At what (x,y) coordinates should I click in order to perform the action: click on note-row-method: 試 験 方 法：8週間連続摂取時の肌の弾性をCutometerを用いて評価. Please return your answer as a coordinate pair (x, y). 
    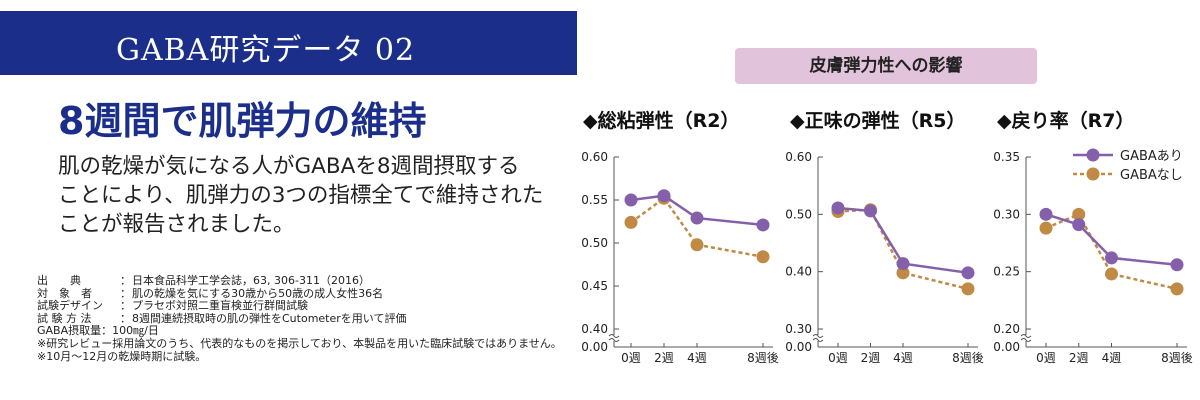
    Looking at the image, I should click on (222, 318).